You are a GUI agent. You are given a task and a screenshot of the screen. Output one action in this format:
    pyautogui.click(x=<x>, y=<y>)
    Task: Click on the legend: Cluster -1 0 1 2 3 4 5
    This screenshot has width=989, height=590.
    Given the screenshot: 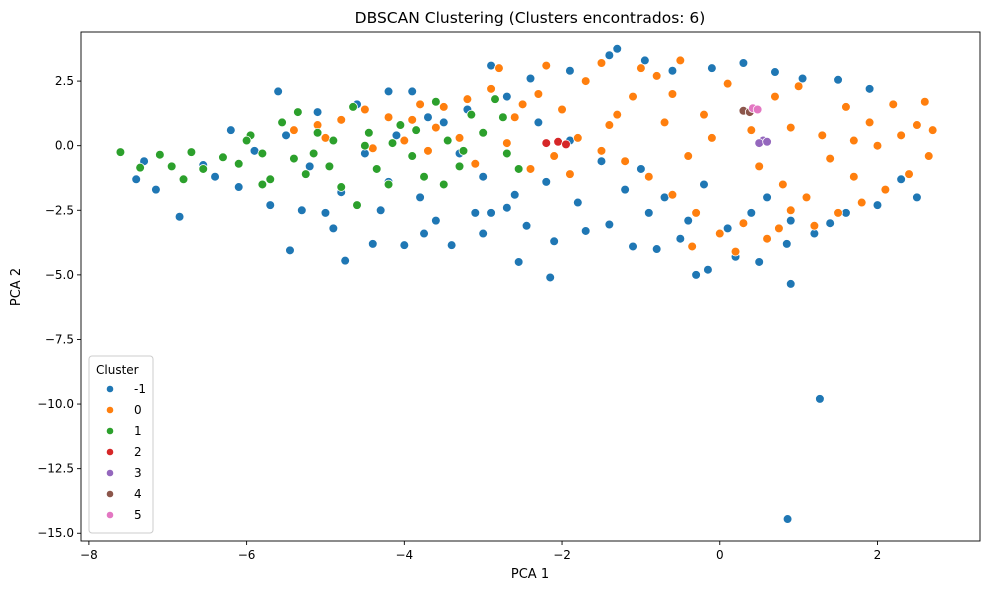 What is the action you would take?
    pyautogui.click(x=121, y=444)
    